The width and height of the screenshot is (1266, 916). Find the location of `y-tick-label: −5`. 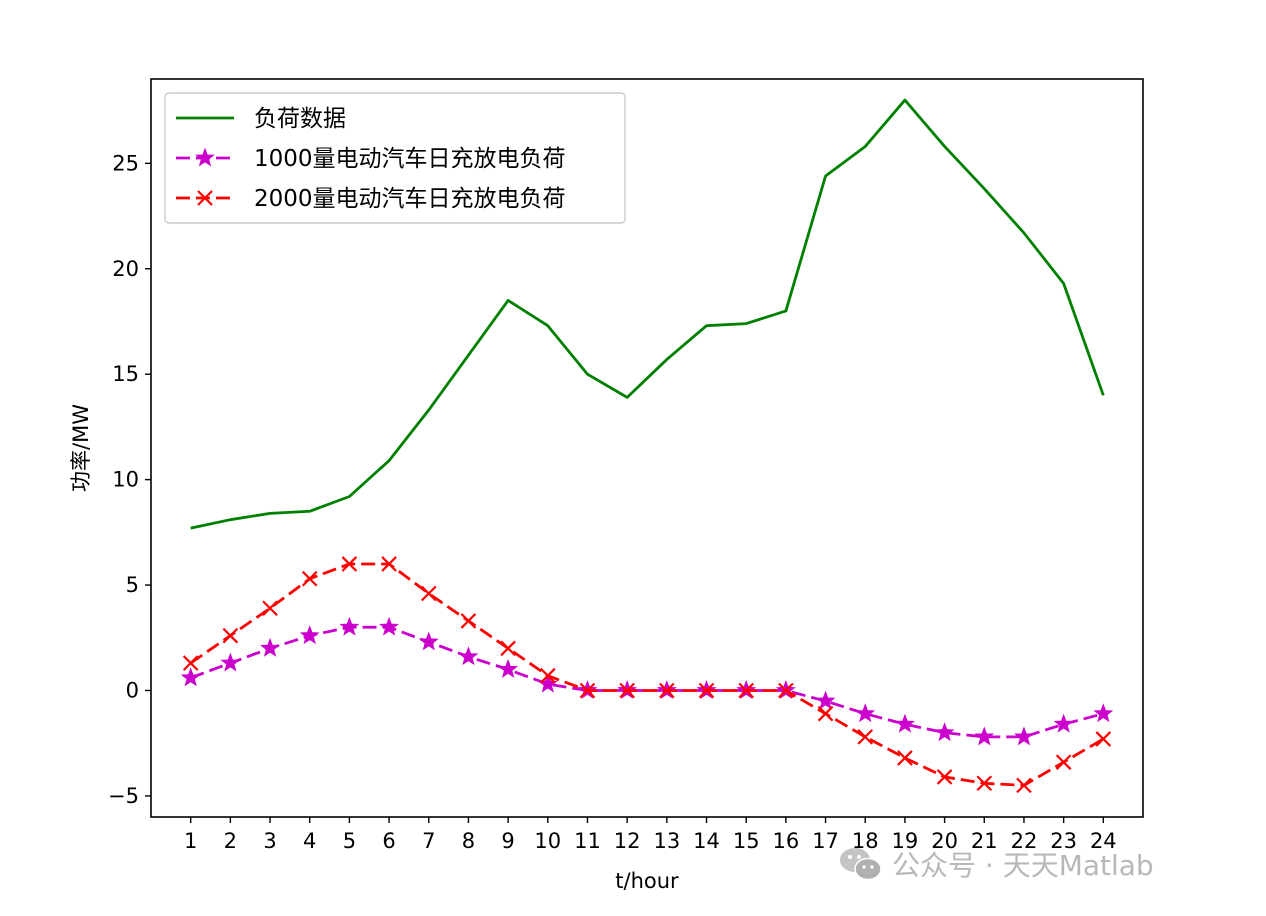

y-tick-label: −5 is located at coordinates (123, 796).